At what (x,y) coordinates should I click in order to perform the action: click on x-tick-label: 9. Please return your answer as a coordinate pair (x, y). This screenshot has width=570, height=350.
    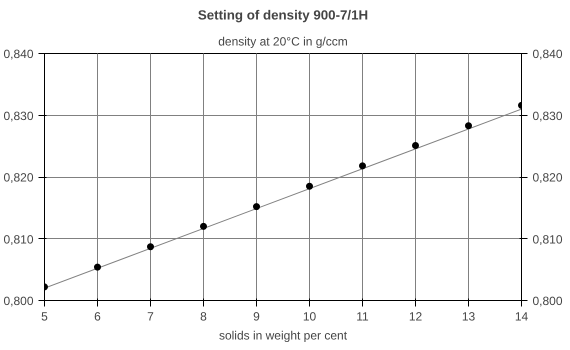
    Looking at the image, I should click on (256, 317).